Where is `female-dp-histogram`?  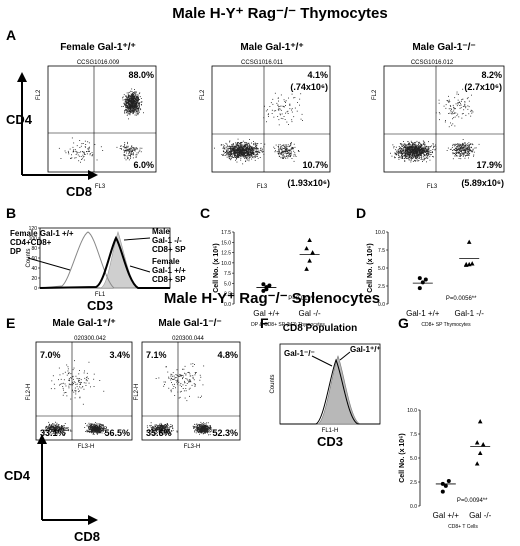 female-dp-histogram is located at coordinates (104, 260).